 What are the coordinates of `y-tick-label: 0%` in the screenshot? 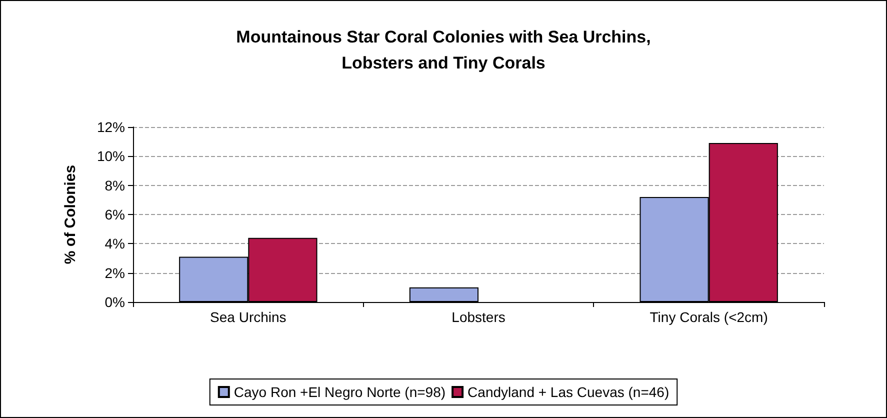 It's located at (114, 302).